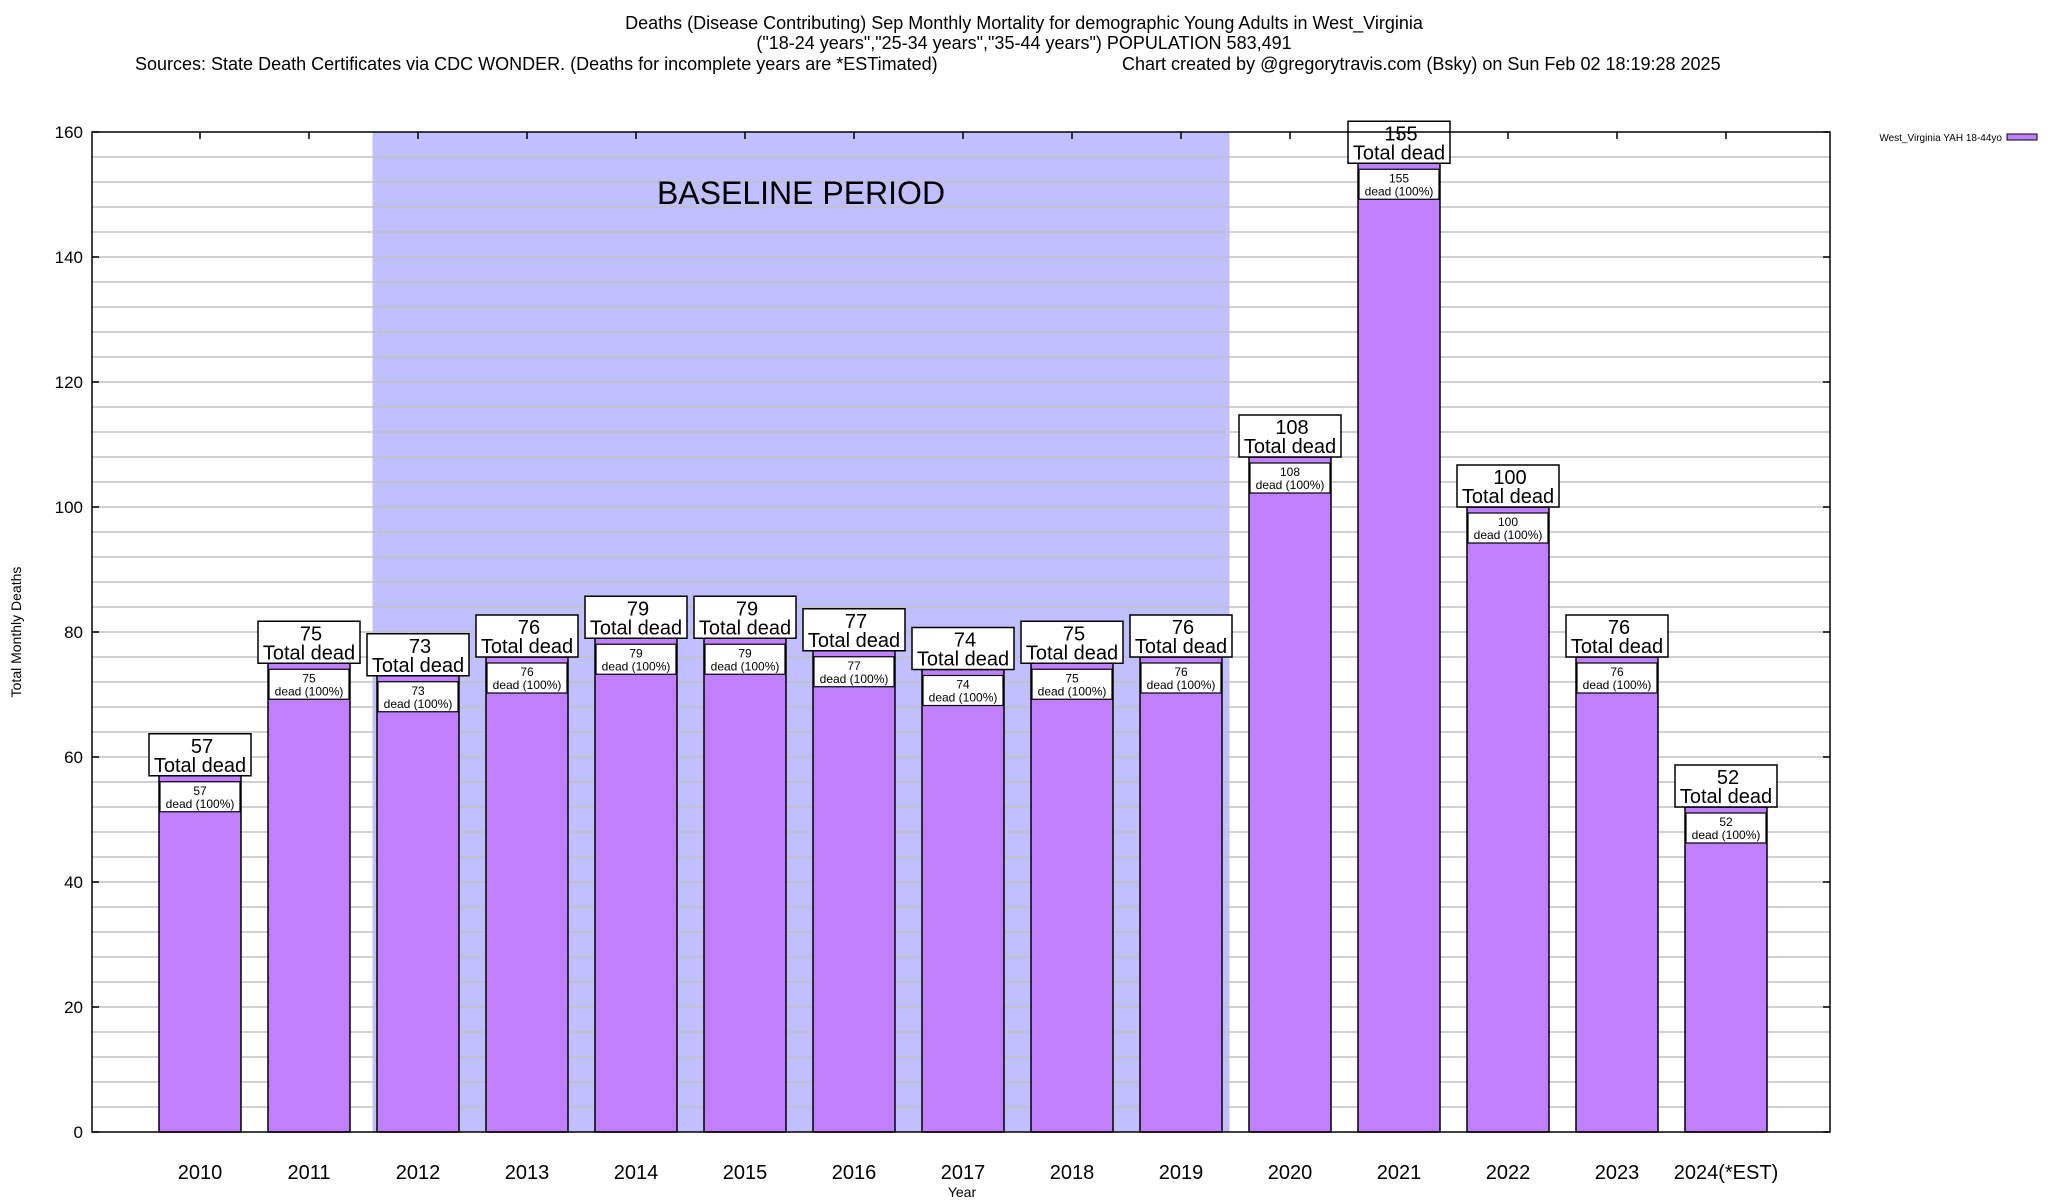 The image size is (2048, 1200). I want to click on y-tick-label: 20, so click(73, 1007).